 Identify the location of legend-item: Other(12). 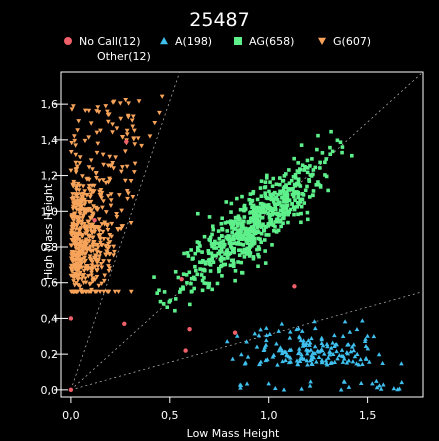
(124, 56).